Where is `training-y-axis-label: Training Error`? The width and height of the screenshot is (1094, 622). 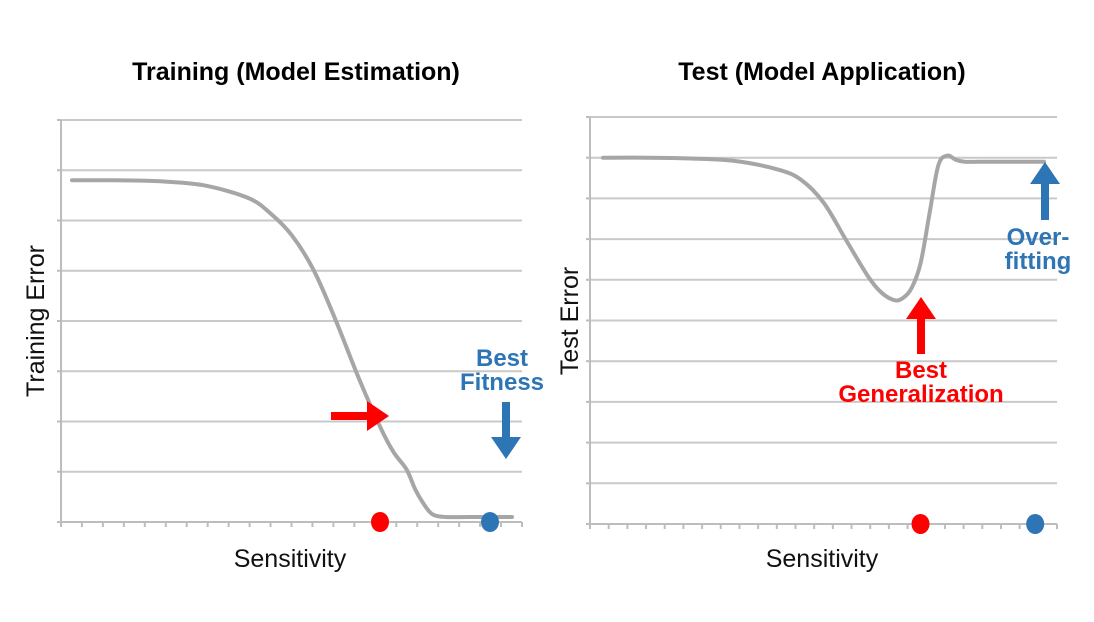 training-y-axis-label: Training Error is located at coordinates (36, 321).